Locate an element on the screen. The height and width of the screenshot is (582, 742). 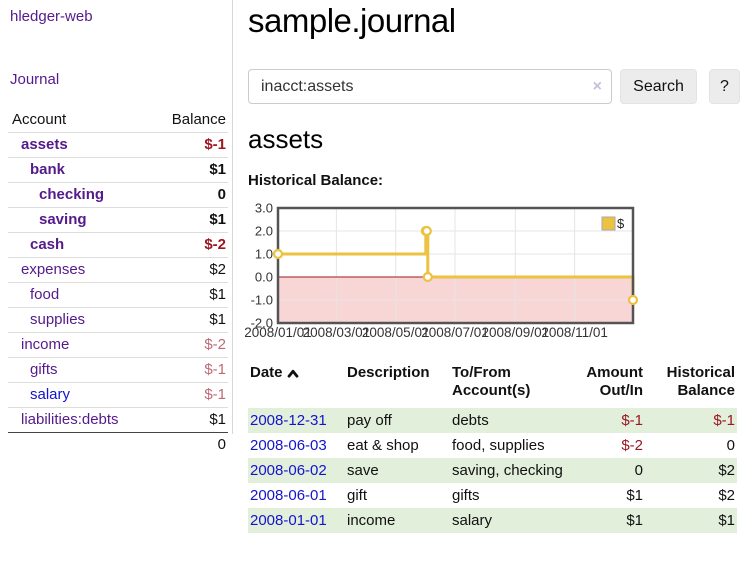
register-header-date: Date is located at coordinates (296, 384).